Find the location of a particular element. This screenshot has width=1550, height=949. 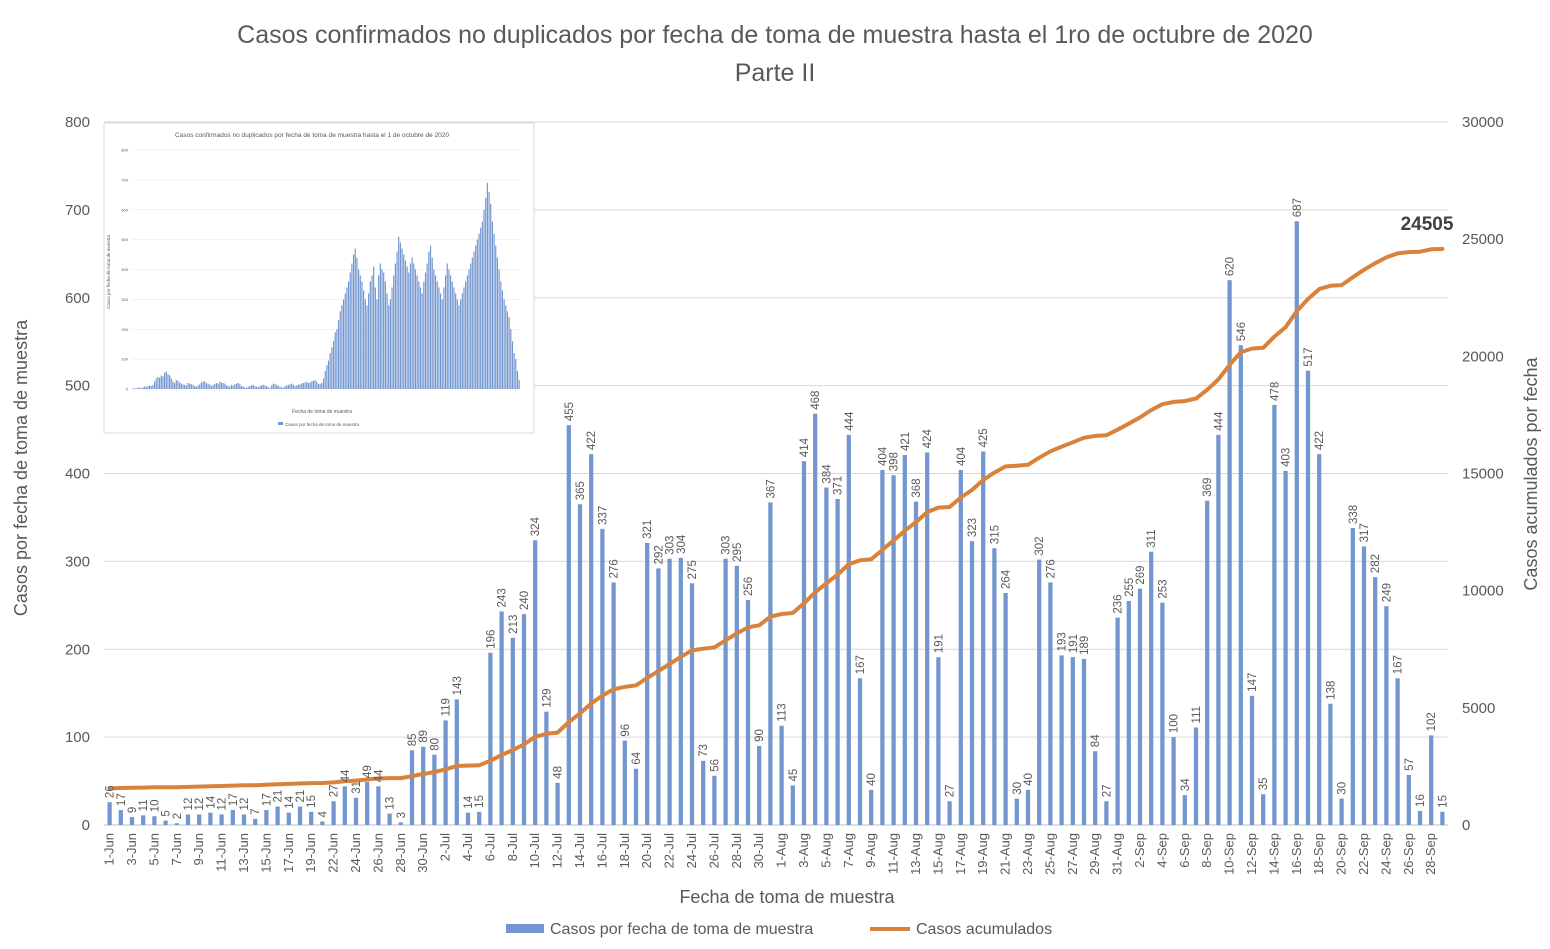

bar-data-label: 368 is located at coordinates (917, 487).